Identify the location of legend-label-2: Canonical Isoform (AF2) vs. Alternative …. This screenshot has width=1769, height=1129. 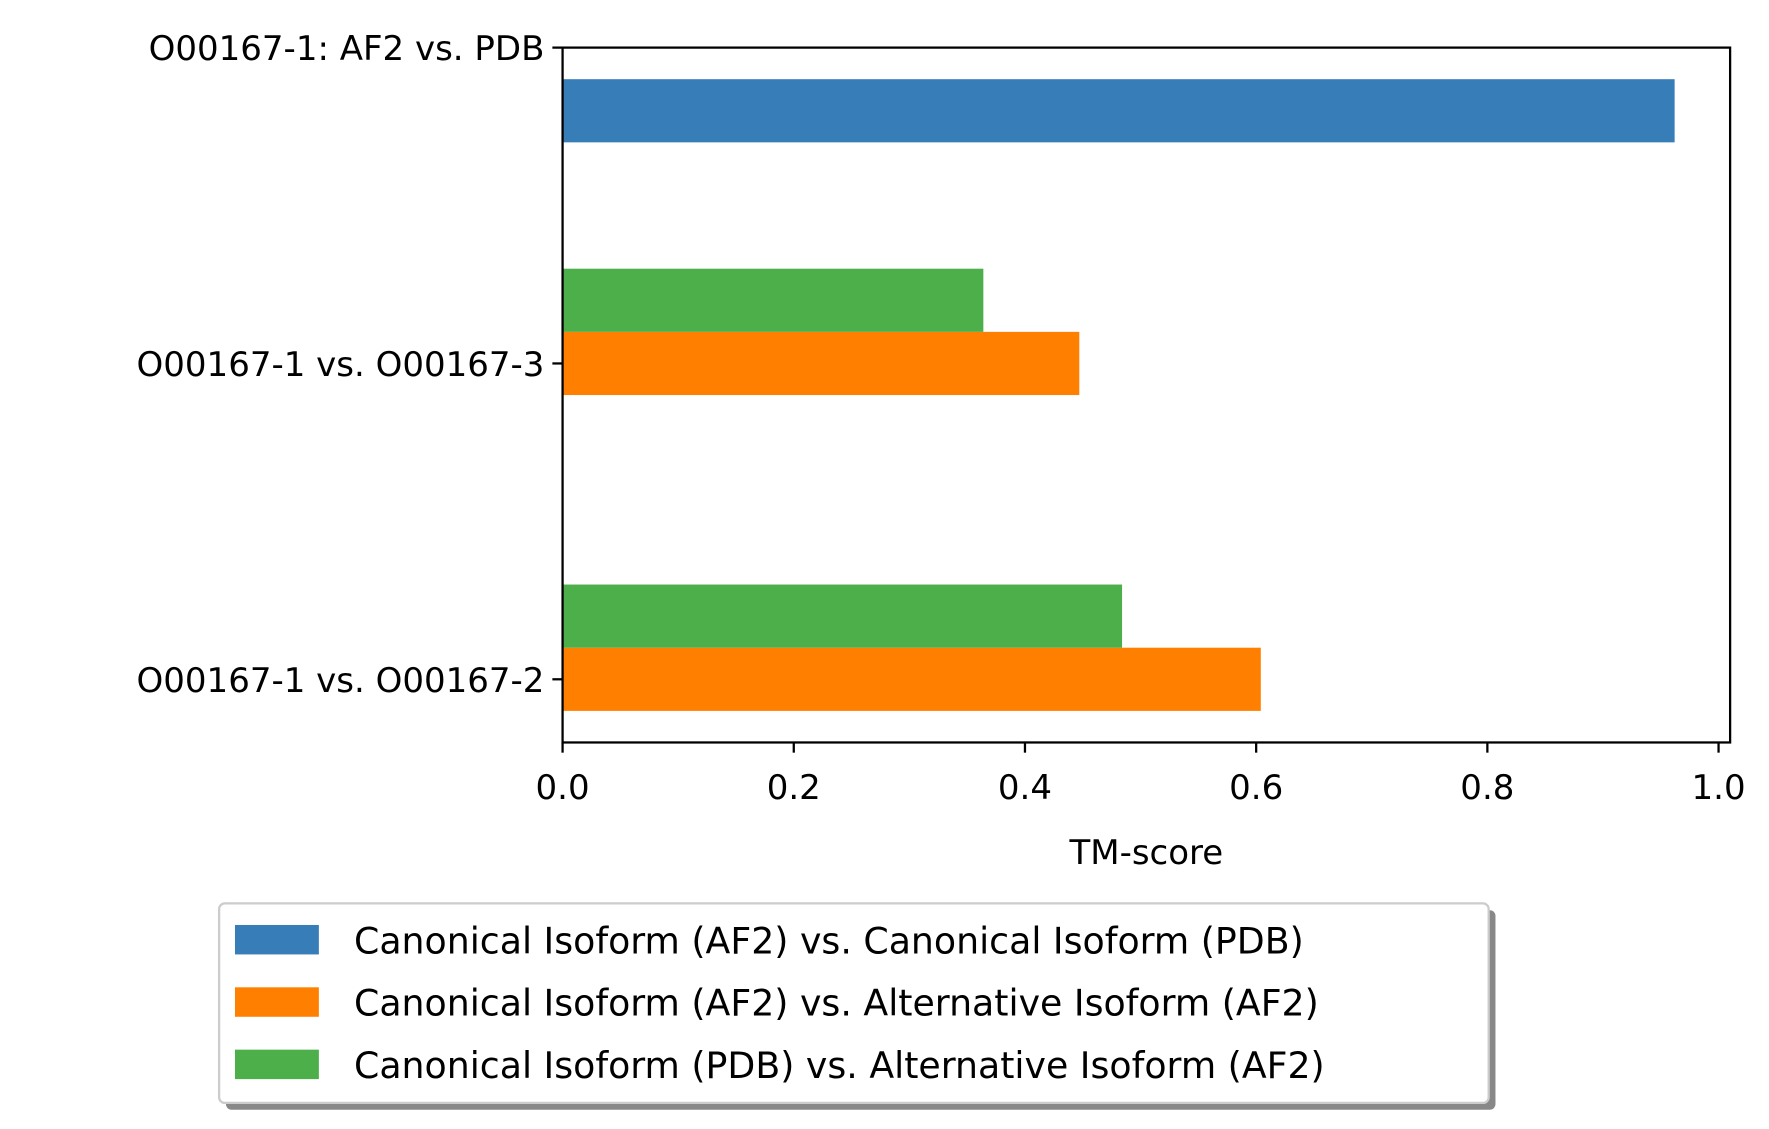
(836, 1003).